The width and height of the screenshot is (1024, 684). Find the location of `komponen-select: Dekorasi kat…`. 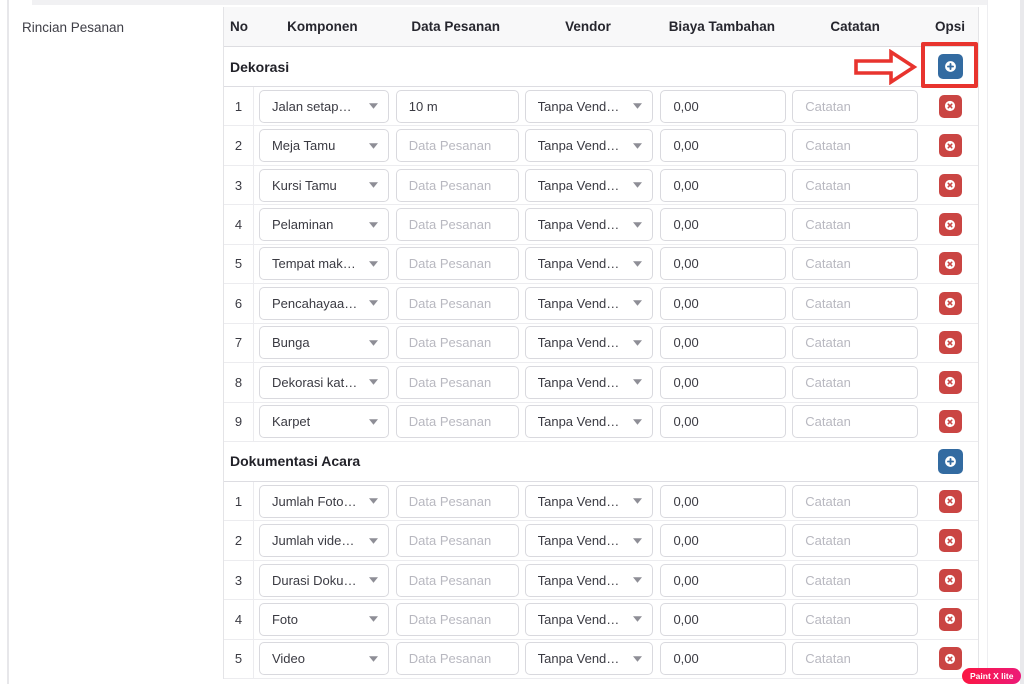

komponen-select: Dekorasi kat… is located at coordinates (323, 382).